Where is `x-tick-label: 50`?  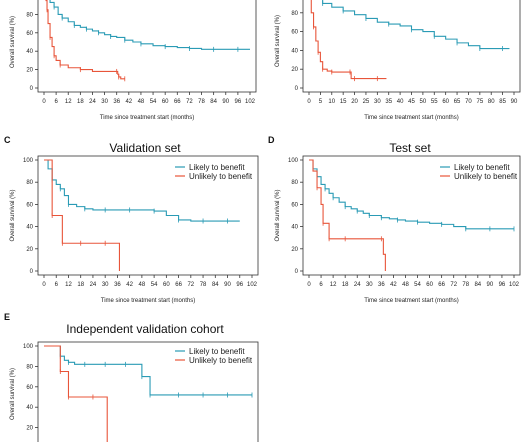 x-tick-label: 50 is located at coordinates (423, 102).